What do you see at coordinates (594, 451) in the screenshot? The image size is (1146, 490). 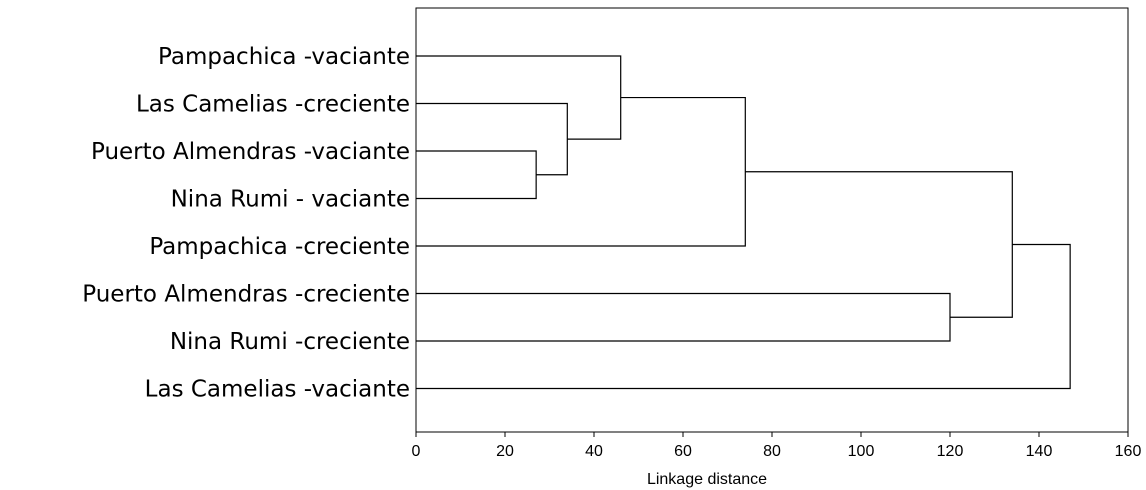 I see `x-tick-label: 40` at bounding box center [594, 451].